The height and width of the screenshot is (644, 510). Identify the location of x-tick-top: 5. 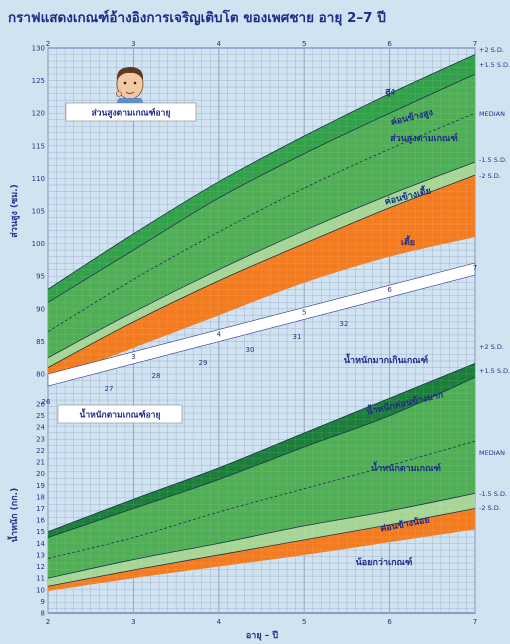
(304, 44).